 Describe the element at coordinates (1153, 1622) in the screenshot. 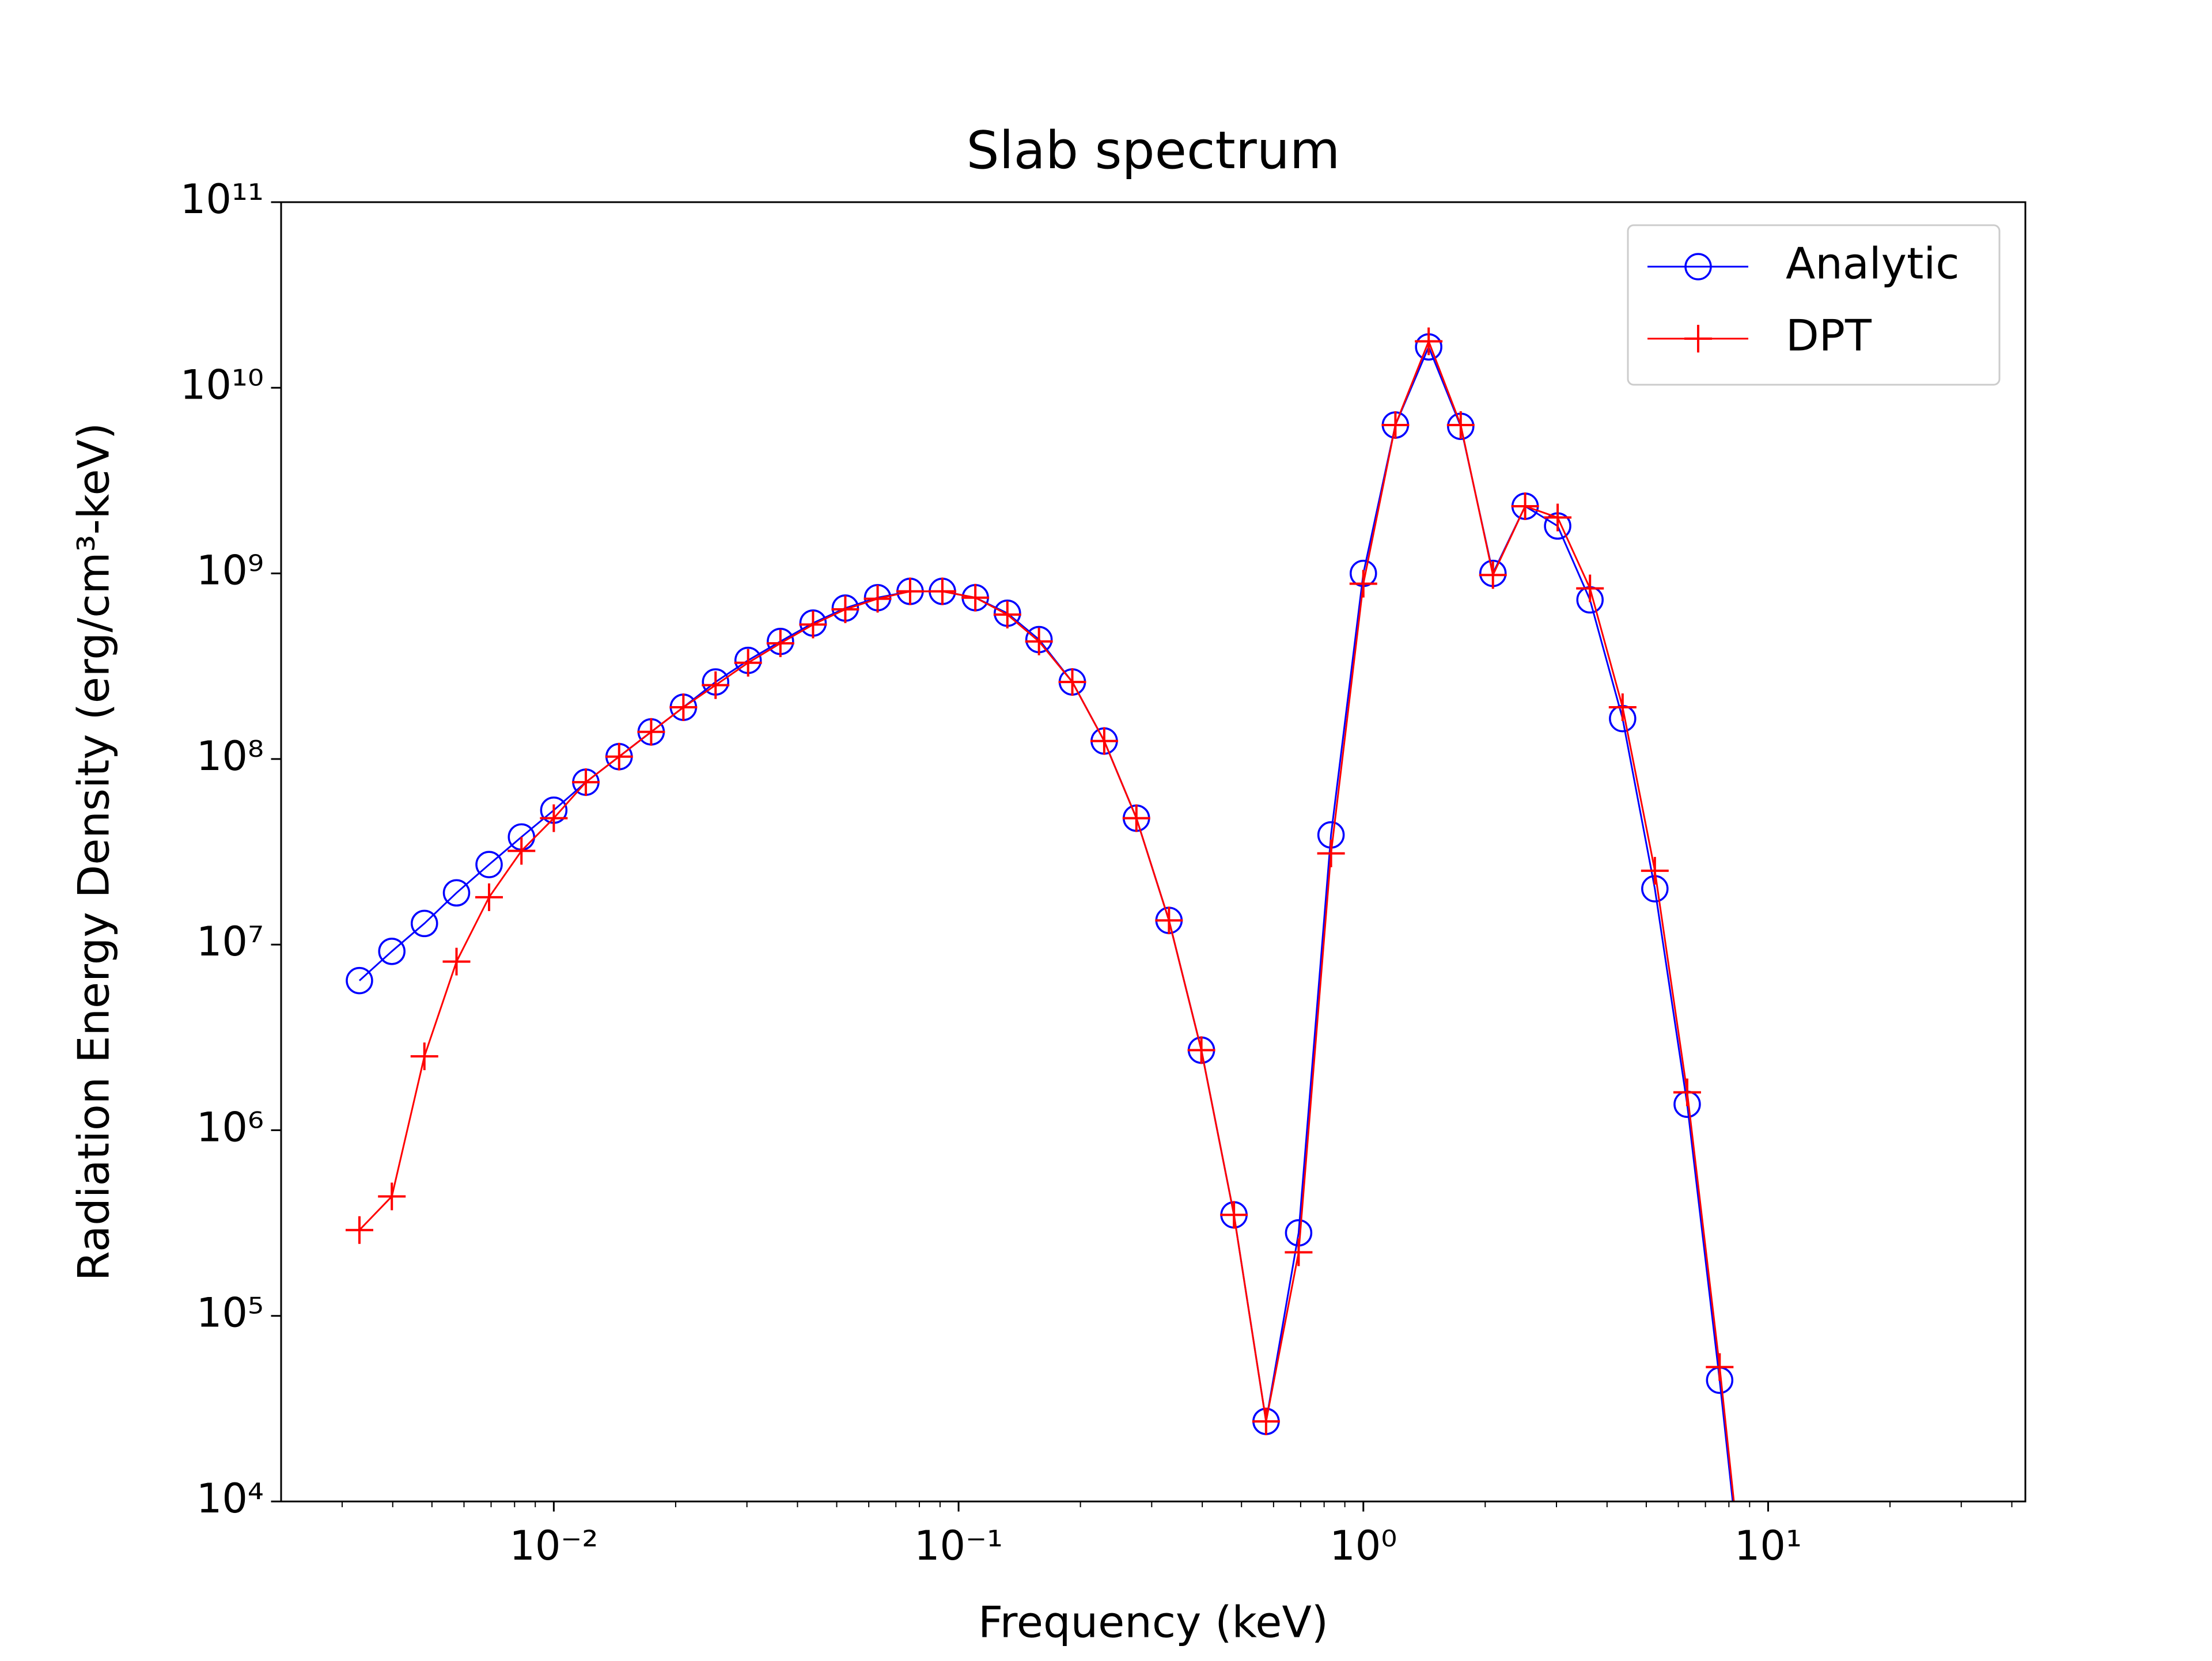

I see `x-axis-label: Frequency (keV)` at that location.